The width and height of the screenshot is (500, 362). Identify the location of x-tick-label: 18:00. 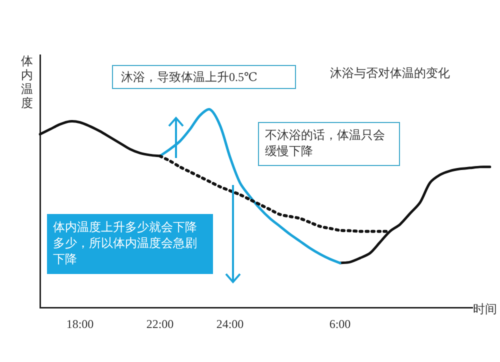
(80, 323).